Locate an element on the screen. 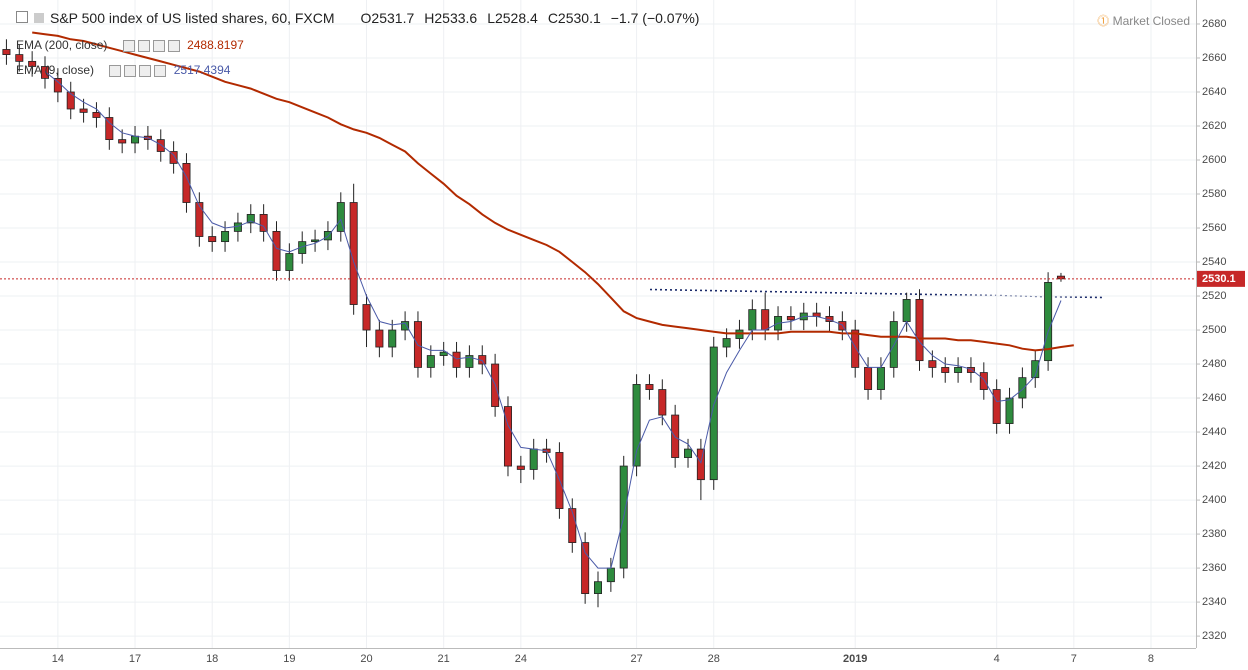 The image size is (1248, 670). x-tick-label: 2019 is located at coordinates (855, 659).